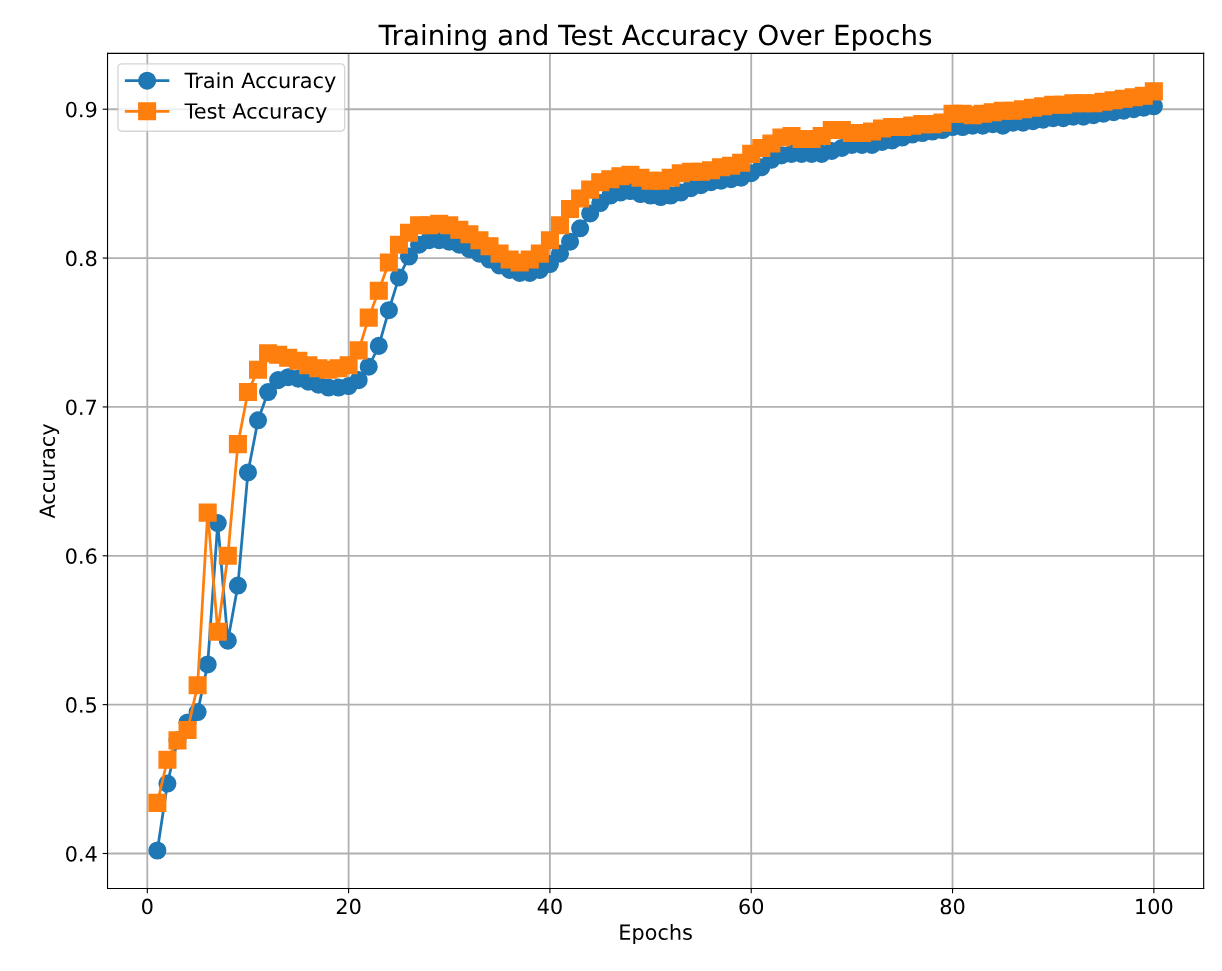 This screenshot has height=971, width=1222. I want to click on chart-title: Training and Test Accuracy Over Epochs, so click(655, 37).